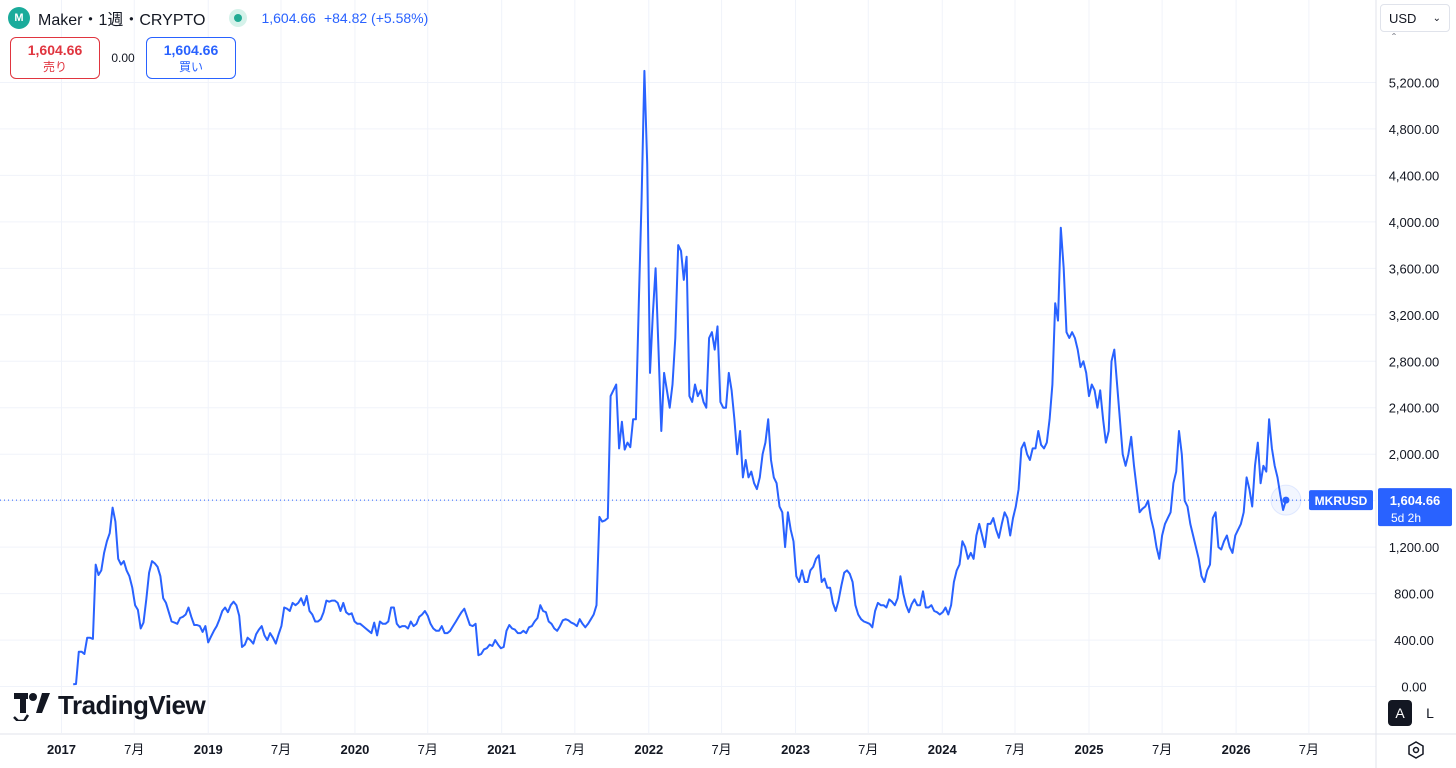 This screenshot has height=768, width=1456. Describe the element at coordinates (55, 49) in the screenshot. I see `sell-price: 1,604.66` at that location.